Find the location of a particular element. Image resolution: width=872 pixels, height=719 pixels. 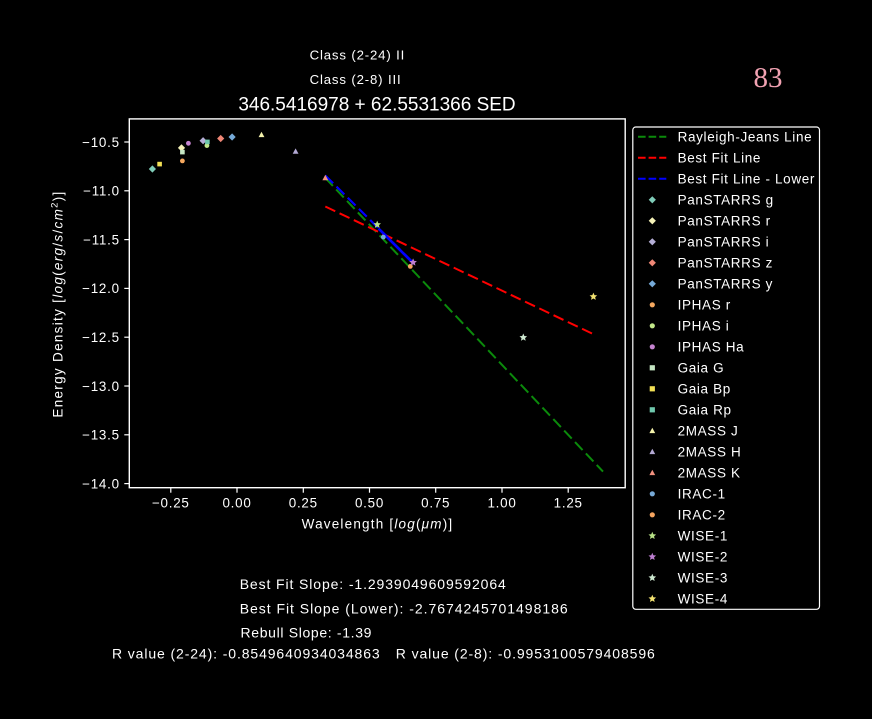

svg-text: −10.5 is located at coordinates (101, 142).